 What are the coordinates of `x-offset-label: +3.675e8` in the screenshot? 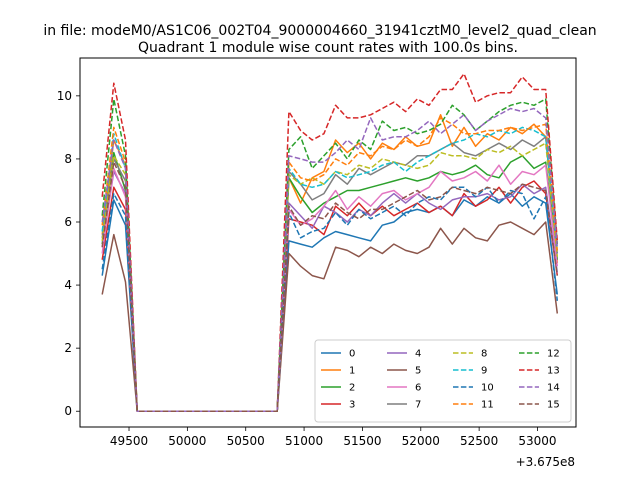 It's located at (545, 462).